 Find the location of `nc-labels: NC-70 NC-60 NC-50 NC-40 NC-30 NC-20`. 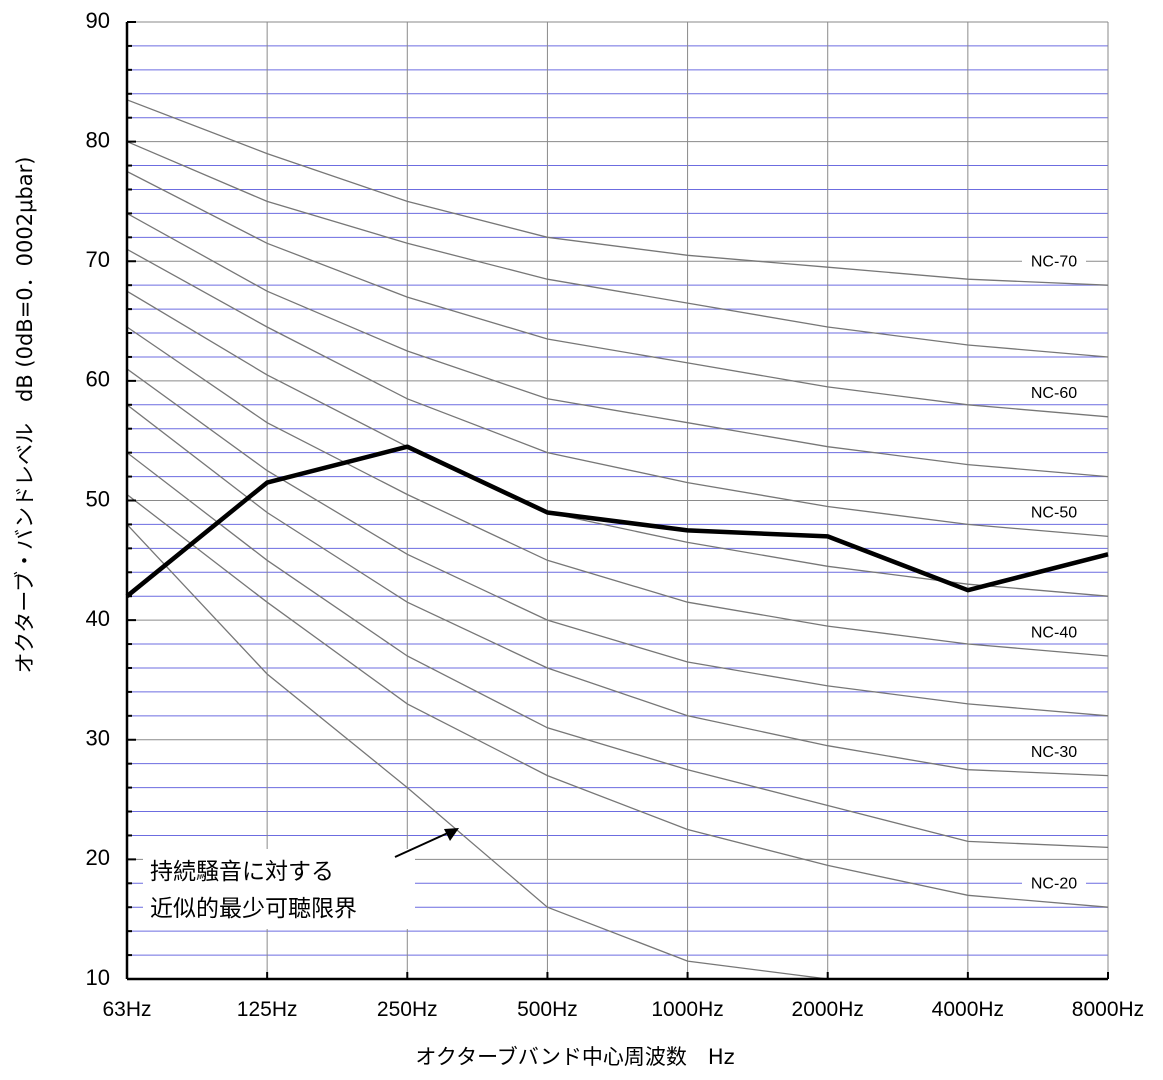

nc-labels: NC-70 NC-60 NC-50 NC-40 NC-30 NC-20 is located at coordinates (1054, 572).